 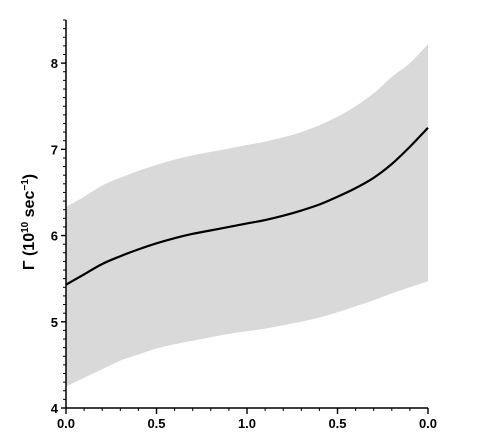 What do you see at coordinates (54, 149) in the screenshot?
I see `y-tick-label: 7` at bounding box center [54, 149].